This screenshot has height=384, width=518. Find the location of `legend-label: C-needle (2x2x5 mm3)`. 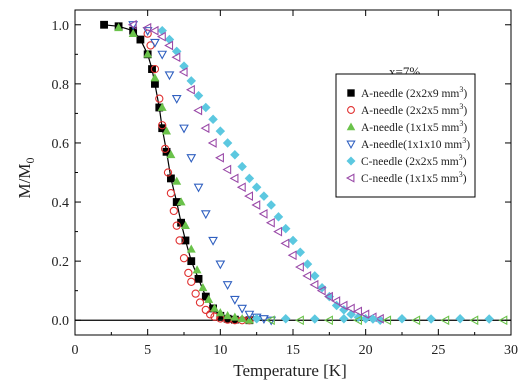

legend-label: C-needle (2x2x5 mm3) is located at coordinates (414, 160).